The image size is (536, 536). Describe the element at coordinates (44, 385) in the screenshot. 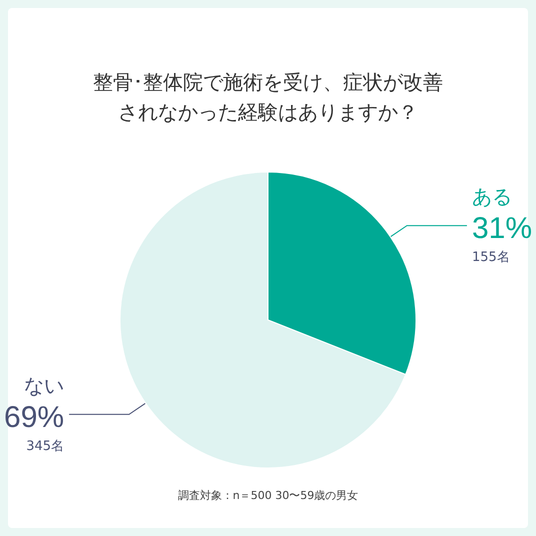

I see `slice-label: ない` at that location.